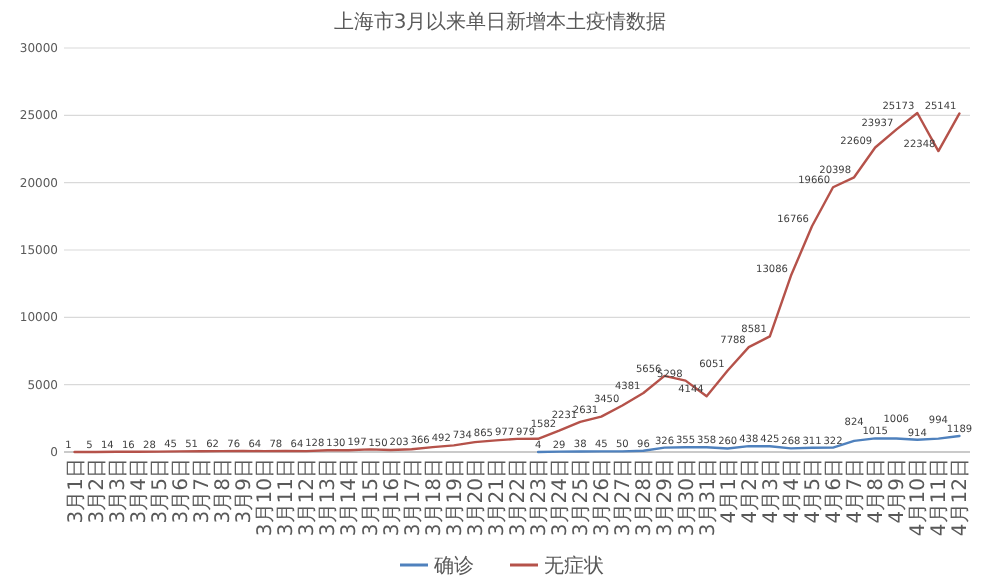 This screenshot has width=1000, height=582. I want to click on x-tick-label: 3月16日, so click(392, 497).